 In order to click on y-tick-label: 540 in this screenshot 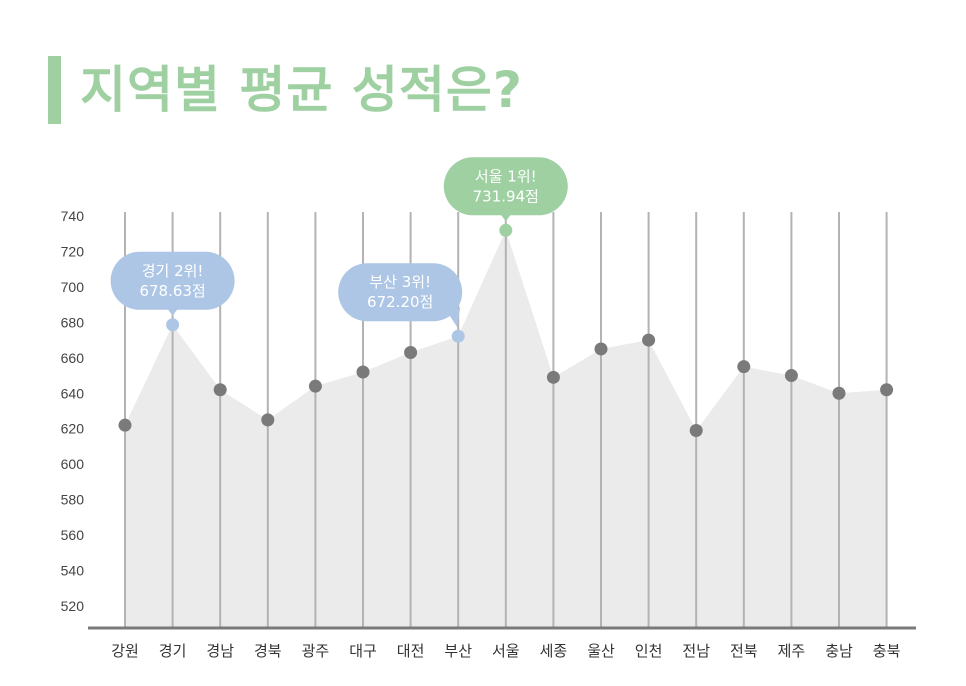, I will do `click(73, 571)`.